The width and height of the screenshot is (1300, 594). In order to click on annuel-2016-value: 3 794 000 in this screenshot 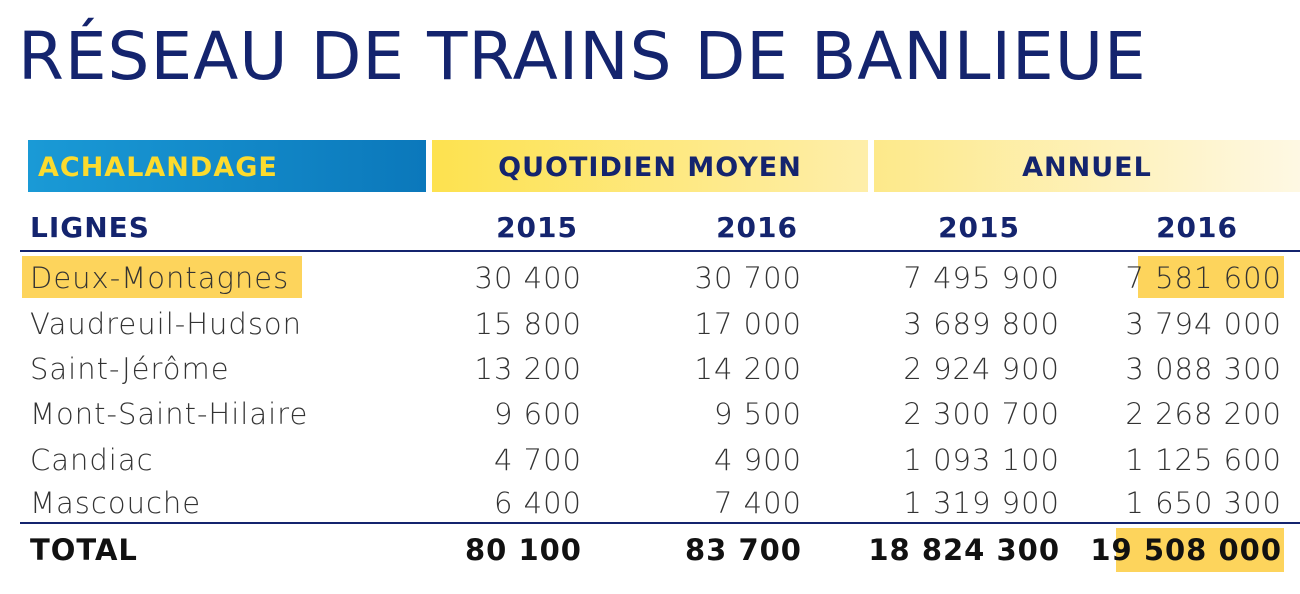, I will do `click(1203, 324)`.